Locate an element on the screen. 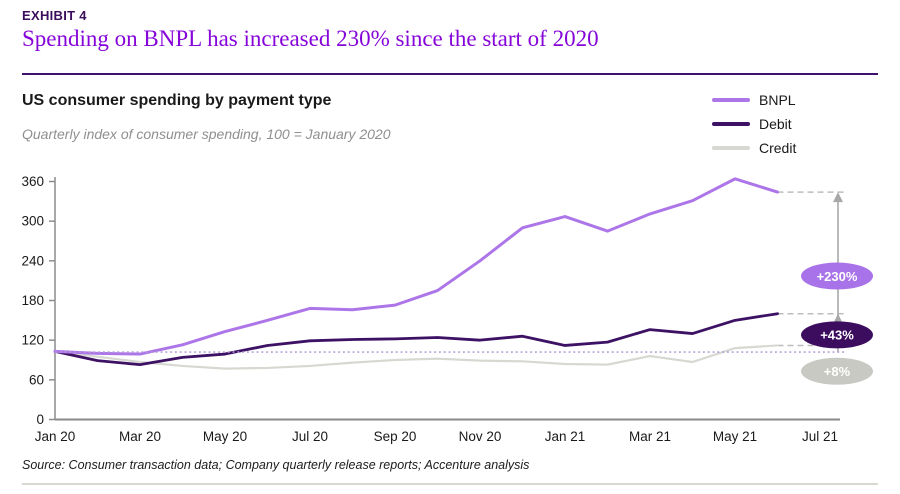  legend-item-credit: Credit is located at coordinates (754, 148).